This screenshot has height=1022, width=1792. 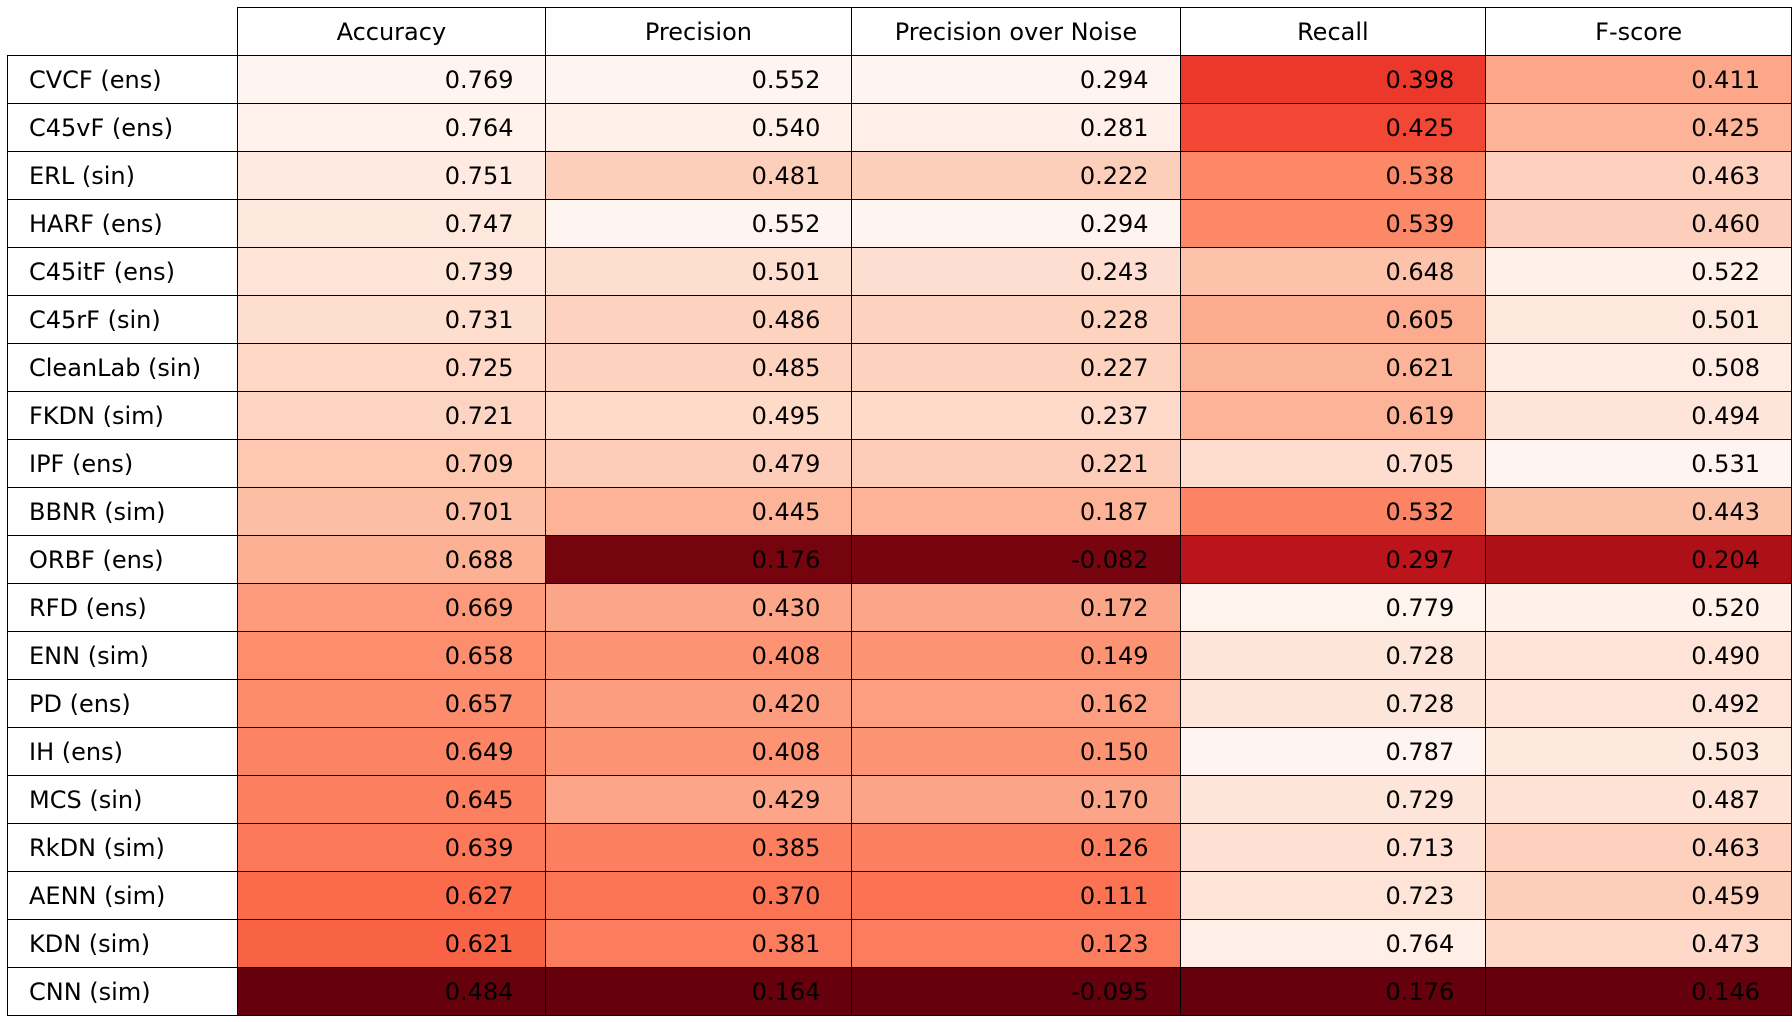 I want to click on table-row: ERL (sin) 0.751 0.481 0.222 0.538 0.463, so click(x=899, y=175).